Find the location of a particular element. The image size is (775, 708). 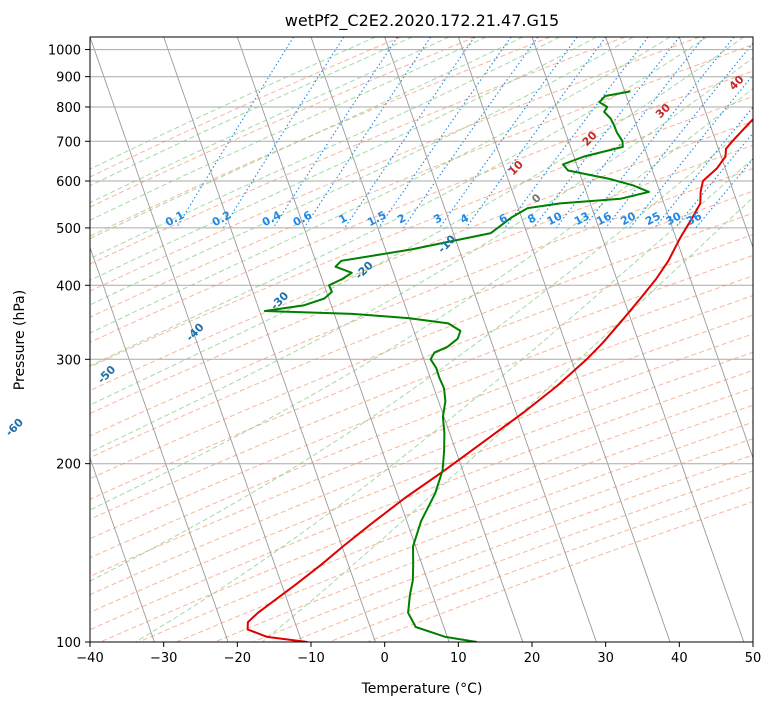

x-tick-label: 50 is located at coordinates (753, 658).